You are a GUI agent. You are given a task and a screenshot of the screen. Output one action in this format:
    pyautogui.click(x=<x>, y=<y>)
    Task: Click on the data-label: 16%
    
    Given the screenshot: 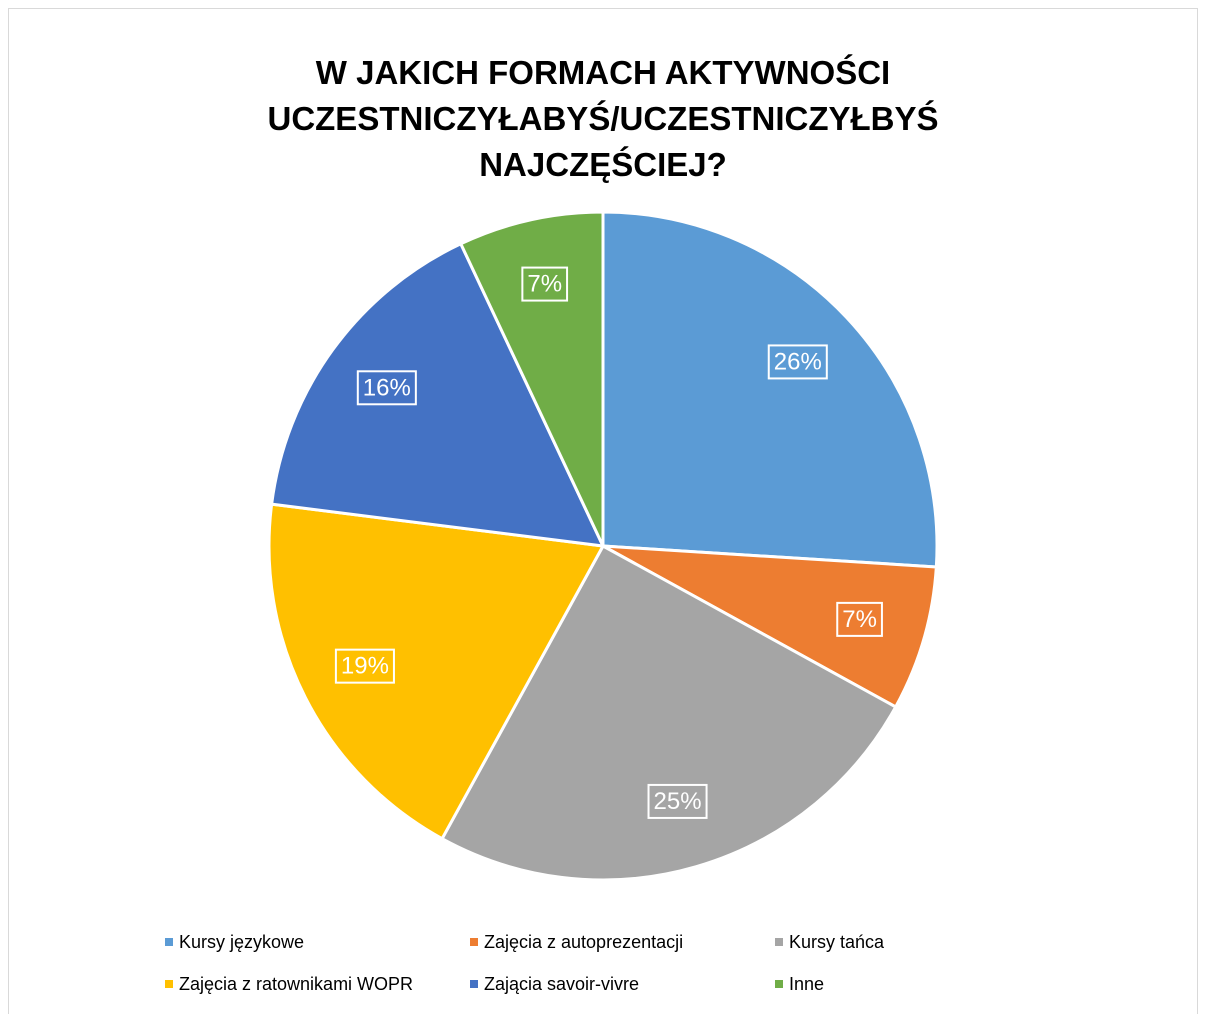 What is the action you would take?
    pyautogui.click(x=387, y=387)
    